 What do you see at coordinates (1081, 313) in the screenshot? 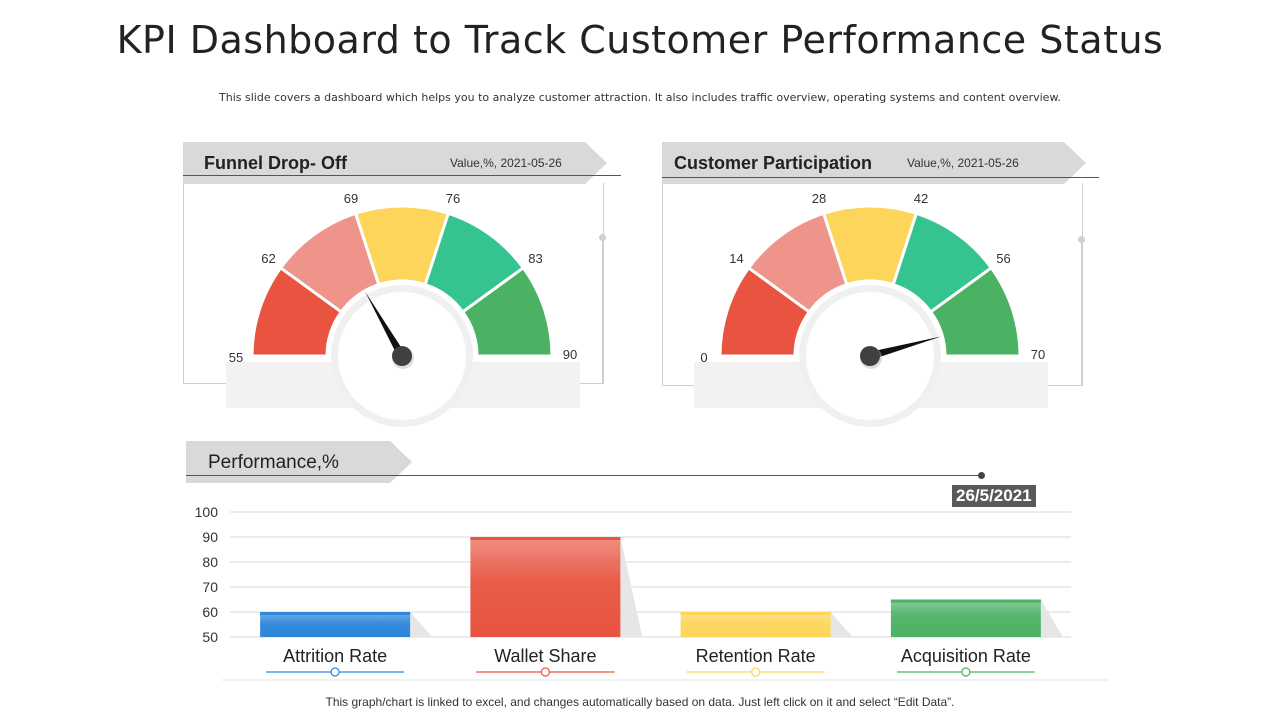
I see `participation-slider-line` at bounding box center [1081, 313].